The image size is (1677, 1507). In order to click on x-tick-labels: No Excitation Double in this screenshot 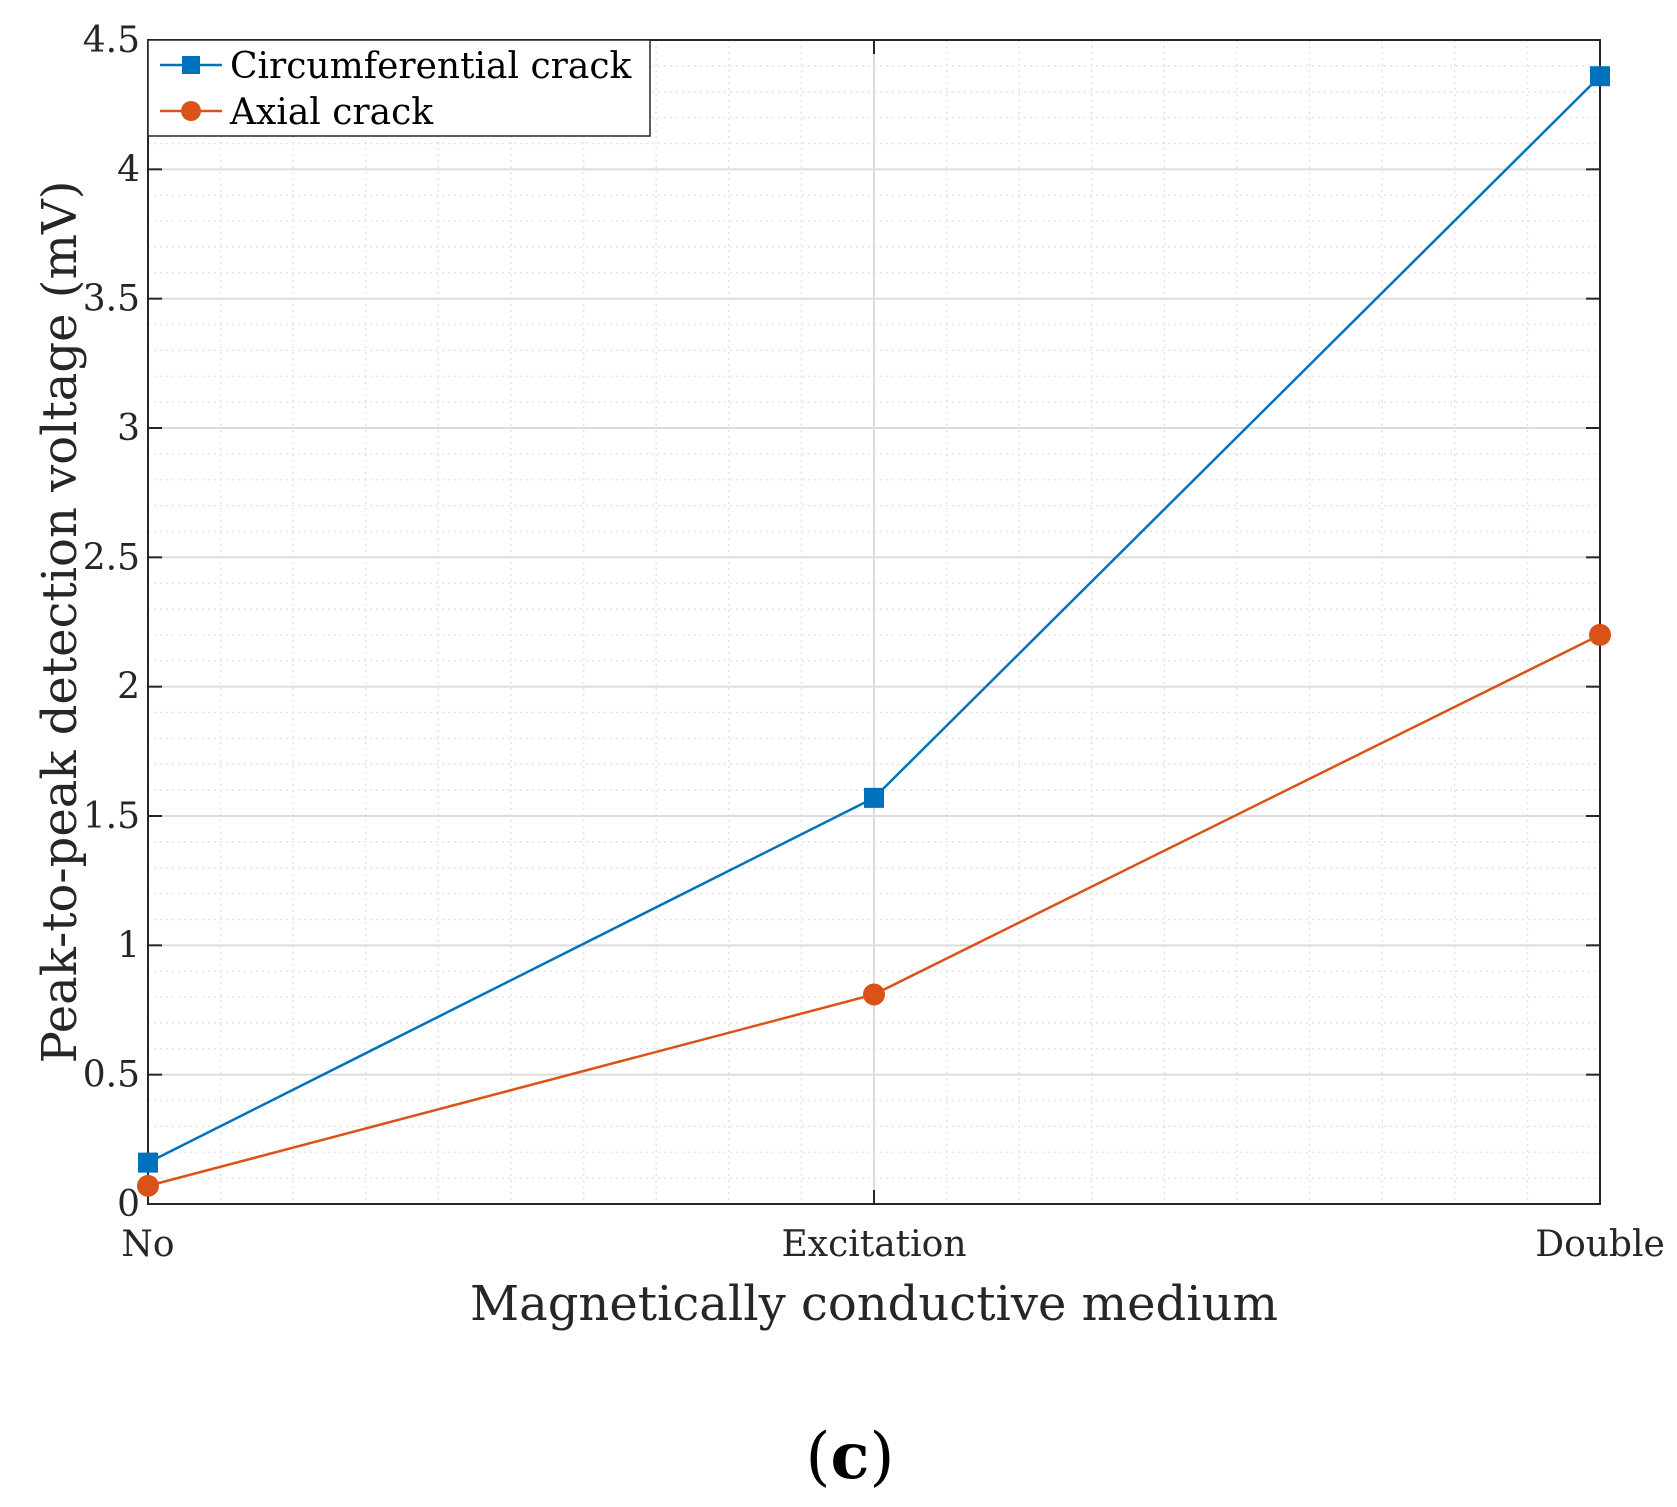, I will do `click(892, 1244)`.